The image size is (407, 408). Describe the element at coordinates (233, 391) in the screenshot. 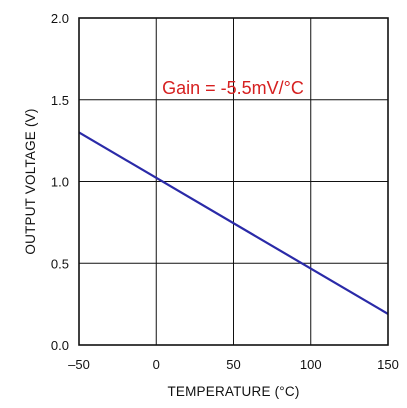

I see `x-axis-title: TEMPERATURE (°C)` at that location.